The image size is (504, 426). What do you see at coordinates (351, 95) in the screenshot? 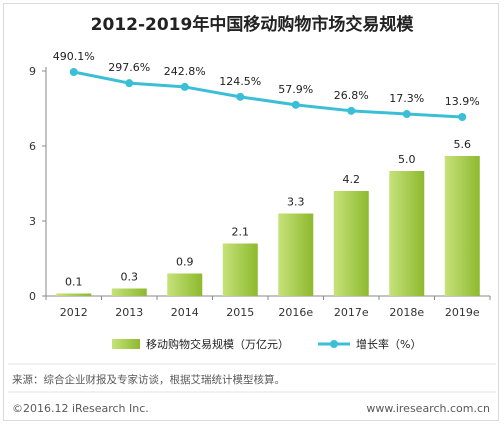
I see `growth-rate-label: 26.8%` at bounding box center [351, 95].